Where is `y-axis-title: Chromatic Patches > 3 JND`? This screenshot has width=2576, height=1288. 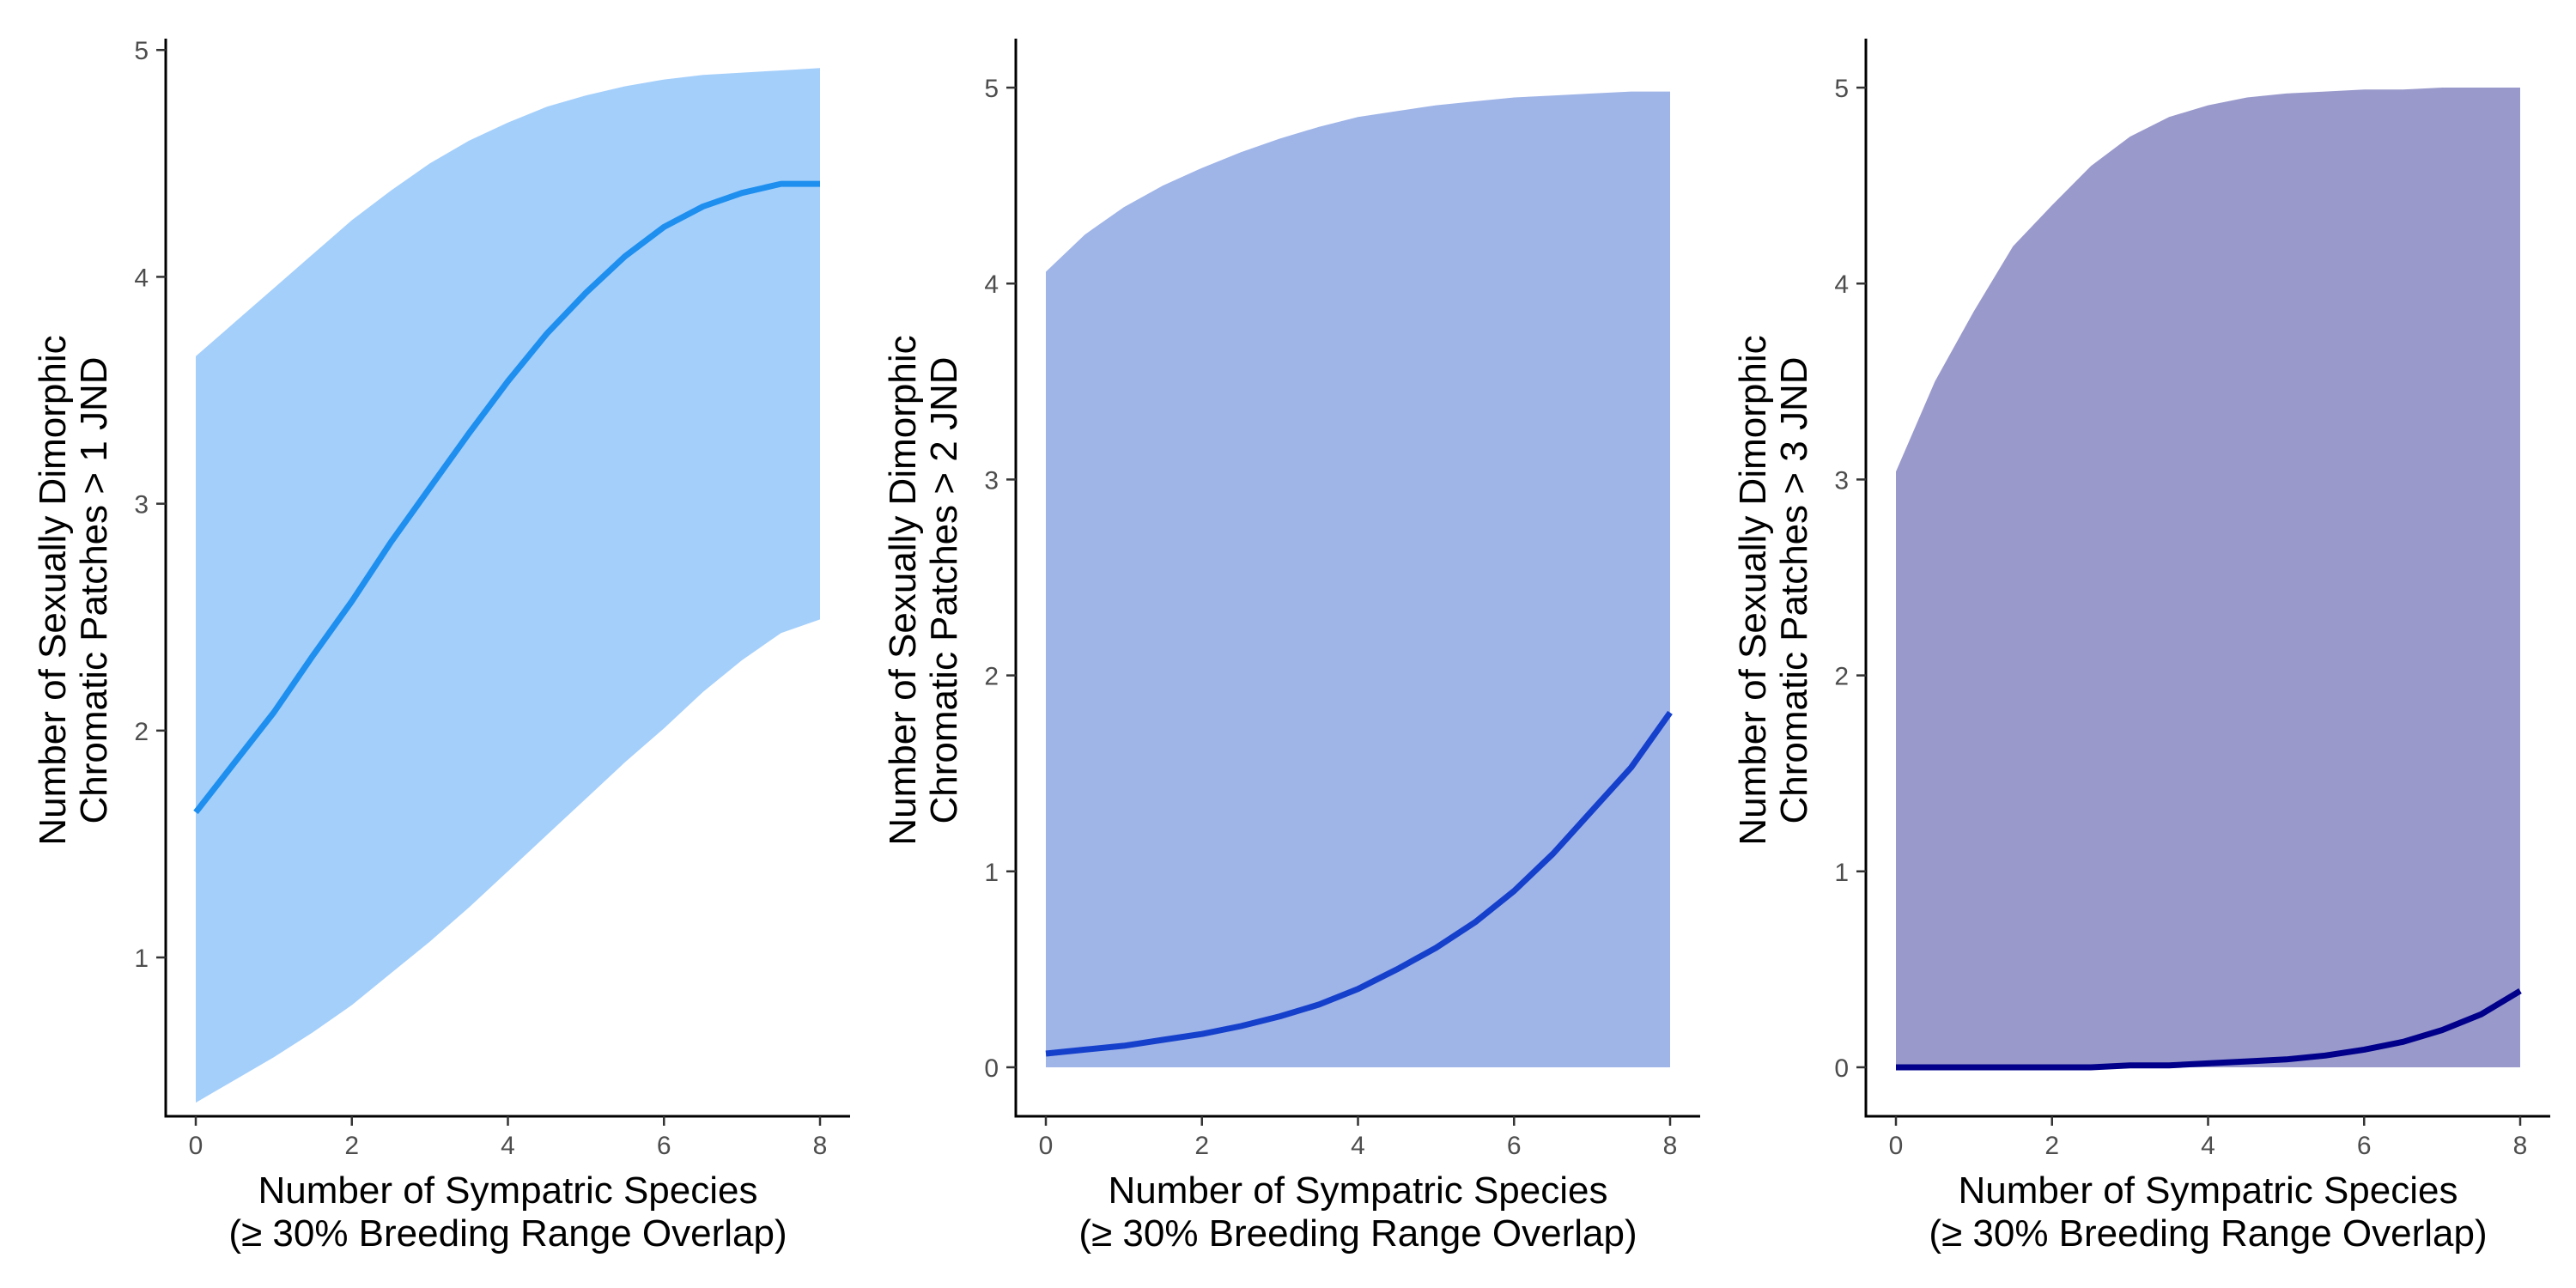 y-axis-title: Chromatic Patches > 3 JND is located at coordinates (1794, 589).